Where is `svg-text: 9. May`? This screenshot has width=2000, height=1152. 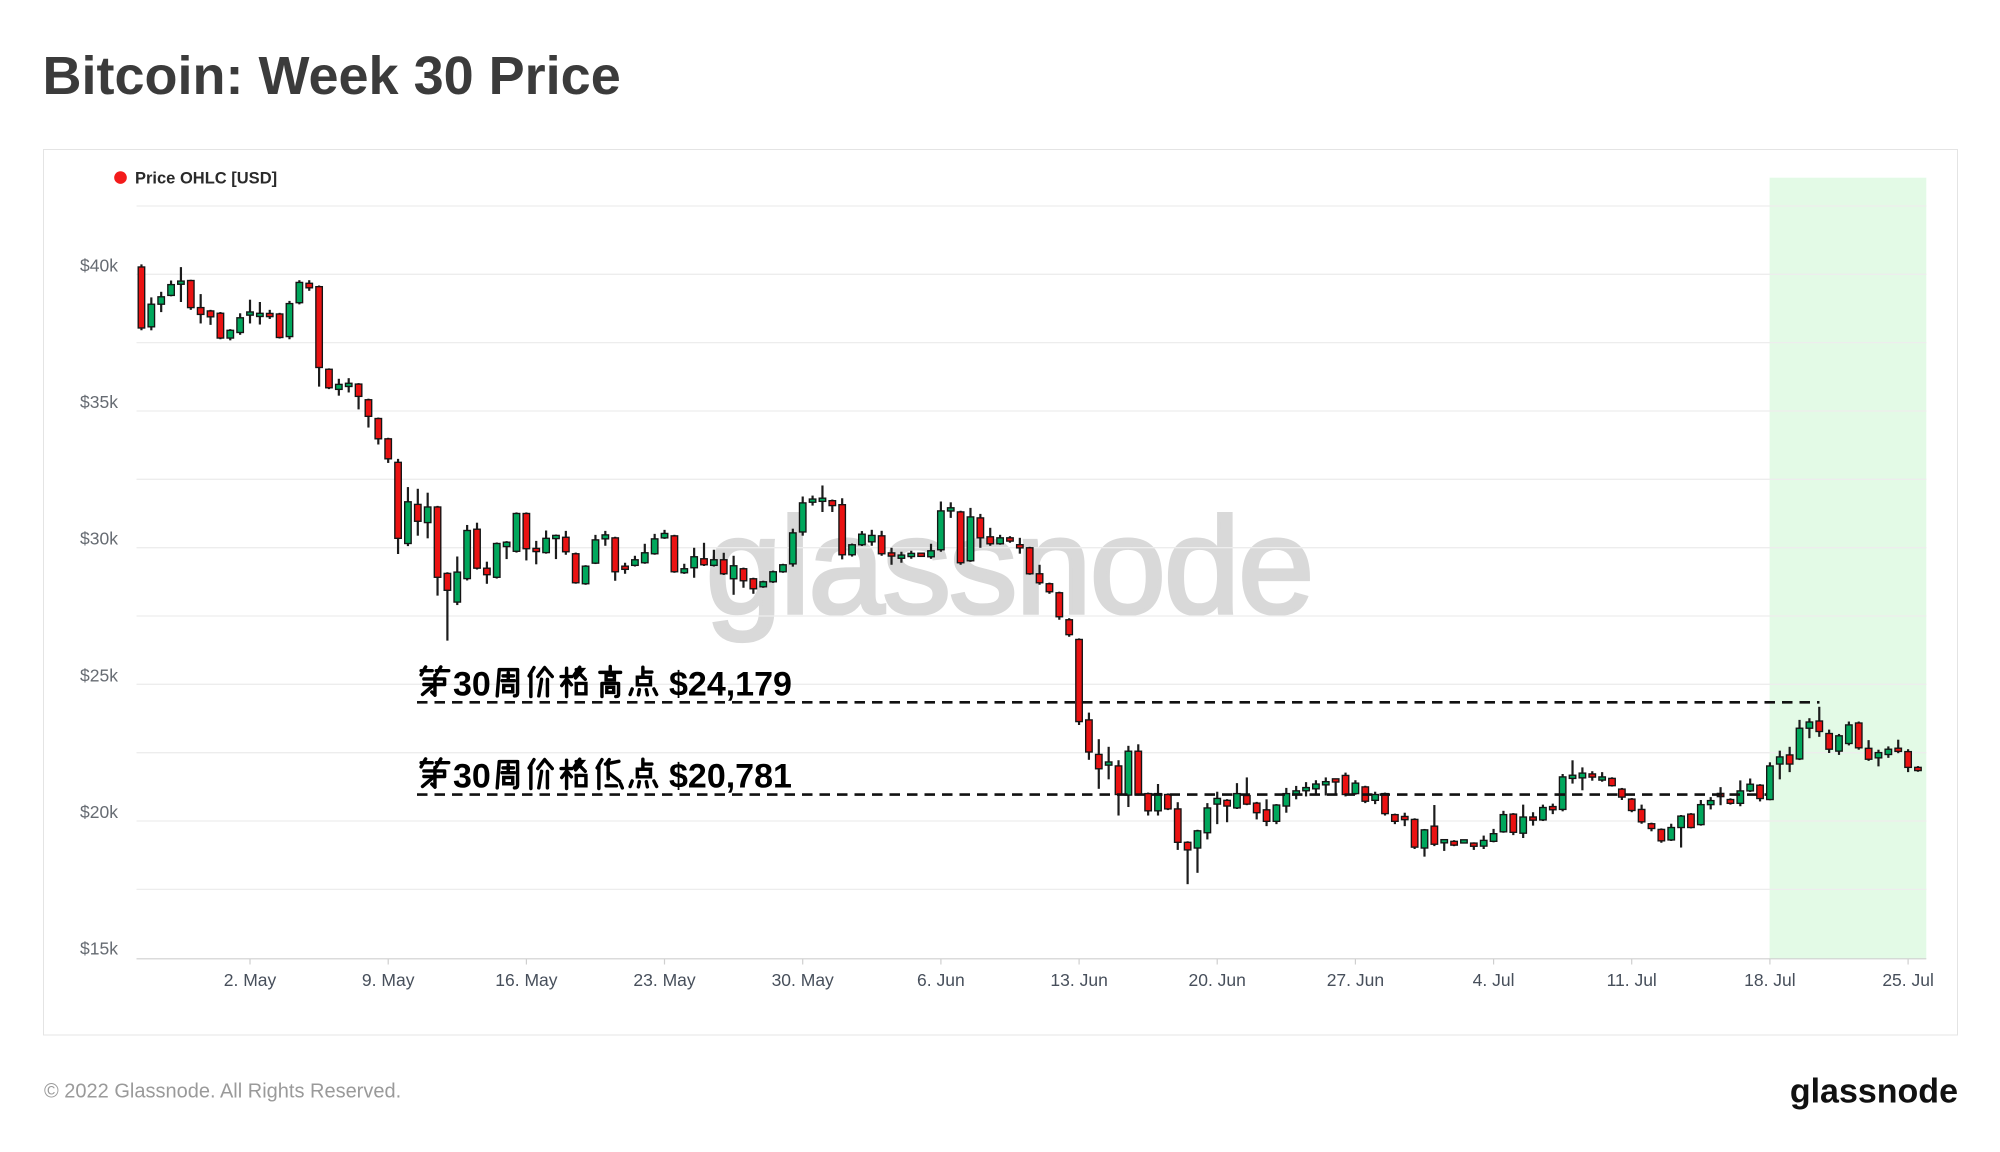
svg-text: 9. May is located at coordinates (388, 980).